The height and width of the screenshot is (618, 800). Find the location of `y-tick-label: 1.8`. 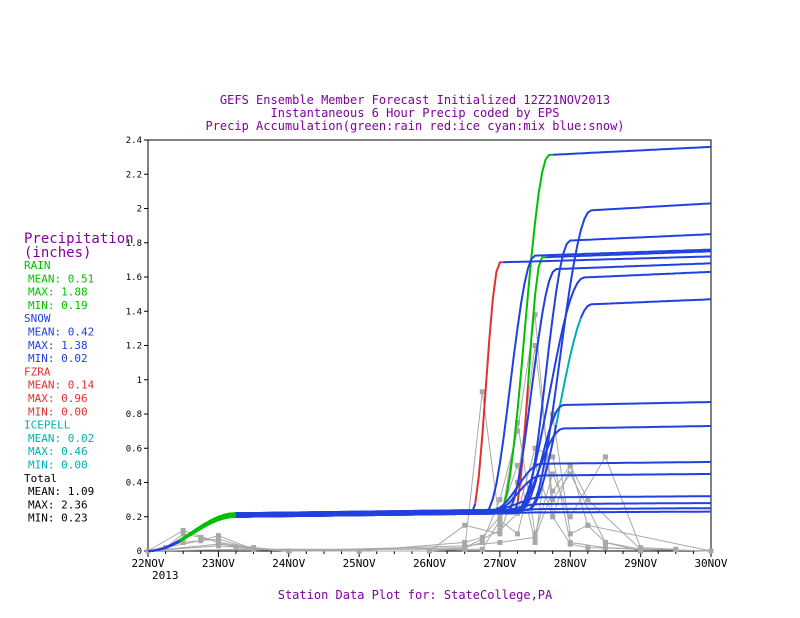

y-tick-label: 1.8 is located at coordinates (134, 244).